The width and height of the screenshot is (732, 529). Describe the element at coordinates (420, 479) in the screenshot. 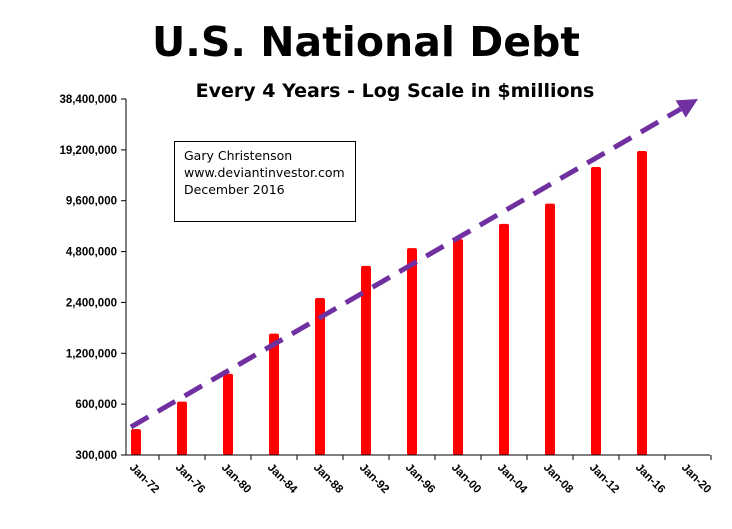

I see `x-tick-label: Jan-96` at that location.